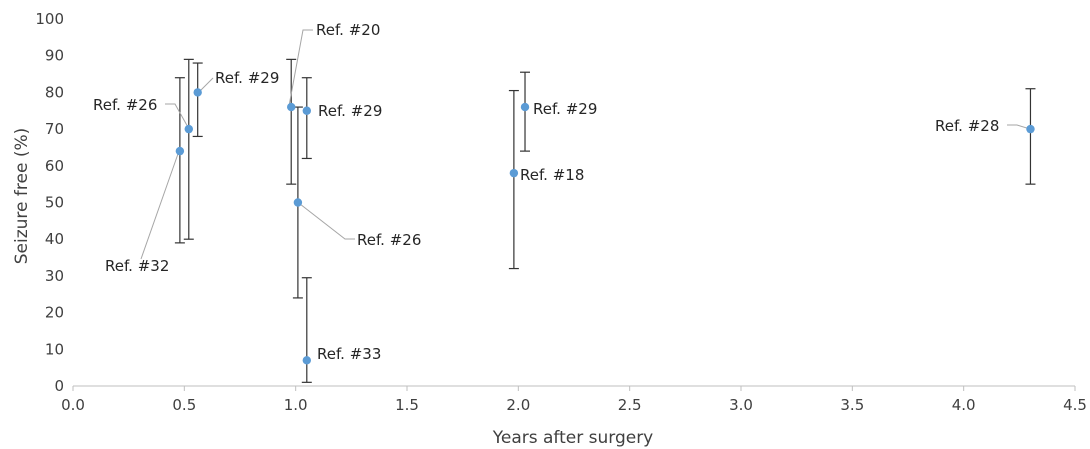 The width and height of the screenshot is (1090, 449). Describe the element at coordinates (54, 313) in the screenshot. I see `y-tick-label: 20` at that location.